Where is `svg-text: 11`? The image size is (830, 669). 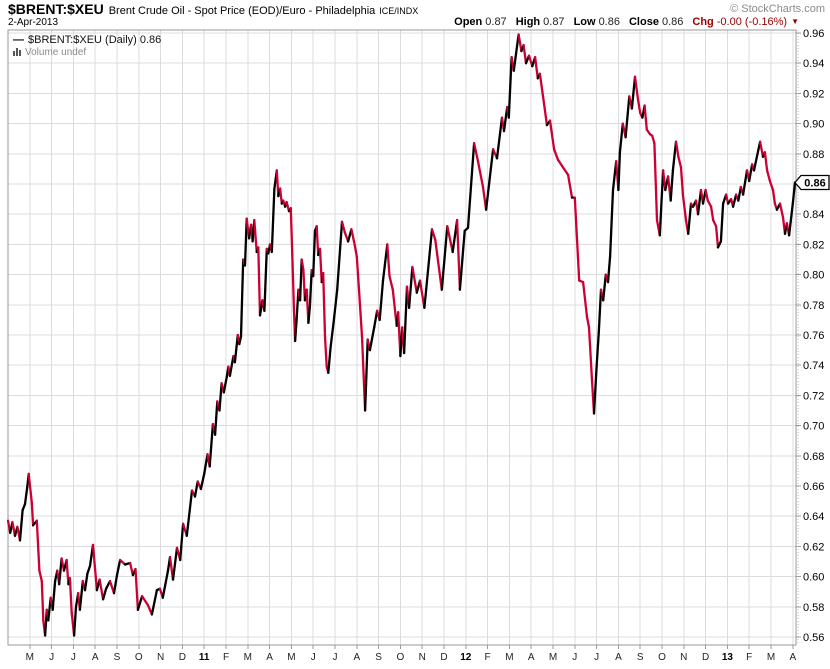
svg-text: 11 is located at coordinates (204, 657).